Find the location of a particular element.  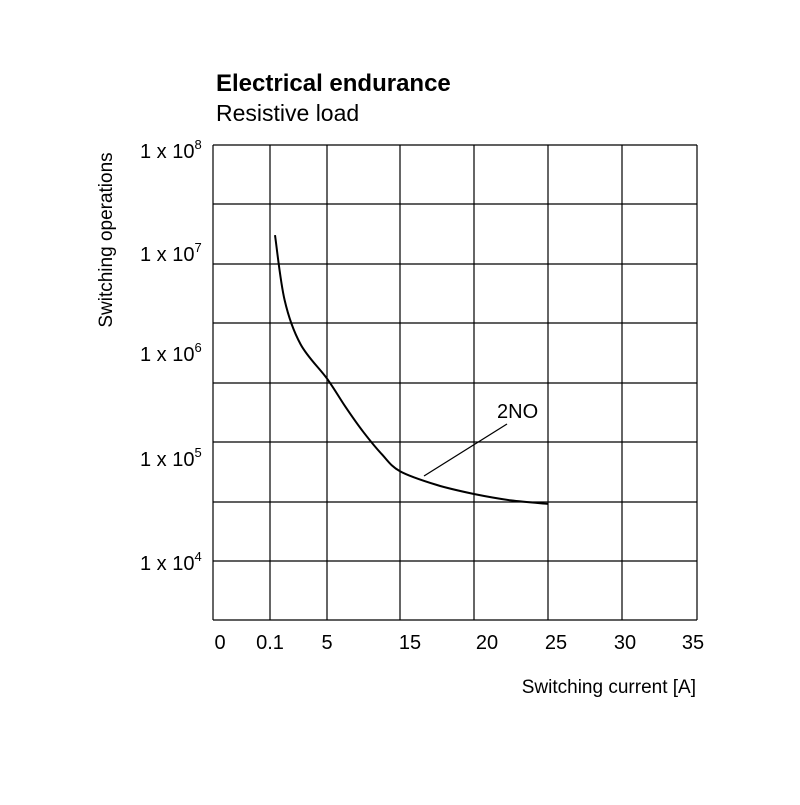

y-tick-label: 1 x 10⁴ is located at coordinates (171, 562).